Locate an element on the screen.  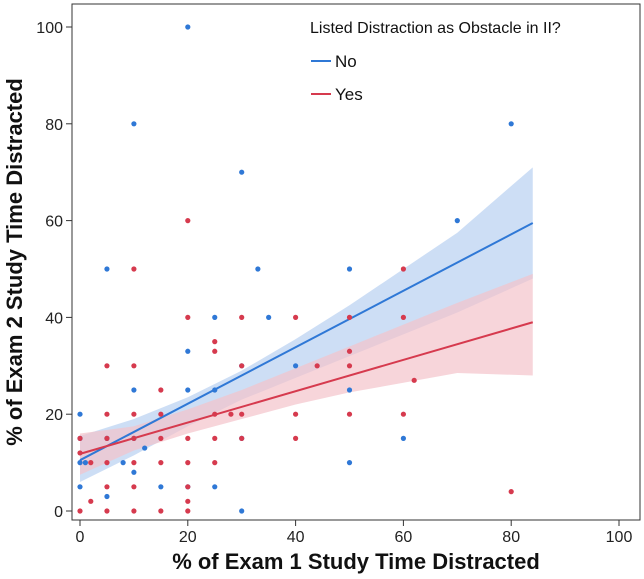
y-tick-label-3: 60 is located at coordinates (54, 222).